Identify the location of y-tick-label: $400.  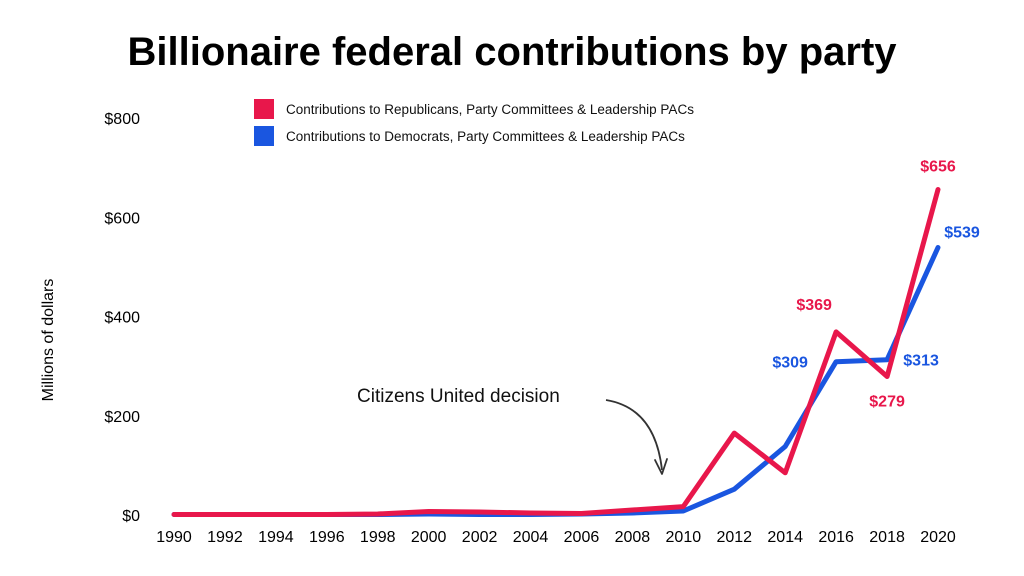
(122, 318).